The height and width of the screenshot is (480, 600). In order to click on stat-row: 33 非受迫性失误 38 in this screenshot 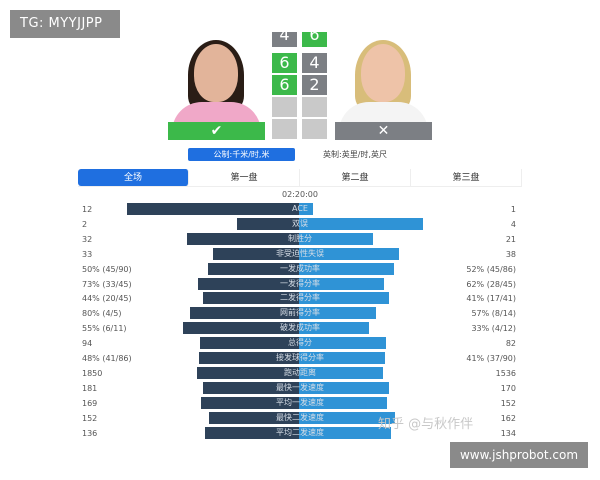, I will do `click(300, 254)`.